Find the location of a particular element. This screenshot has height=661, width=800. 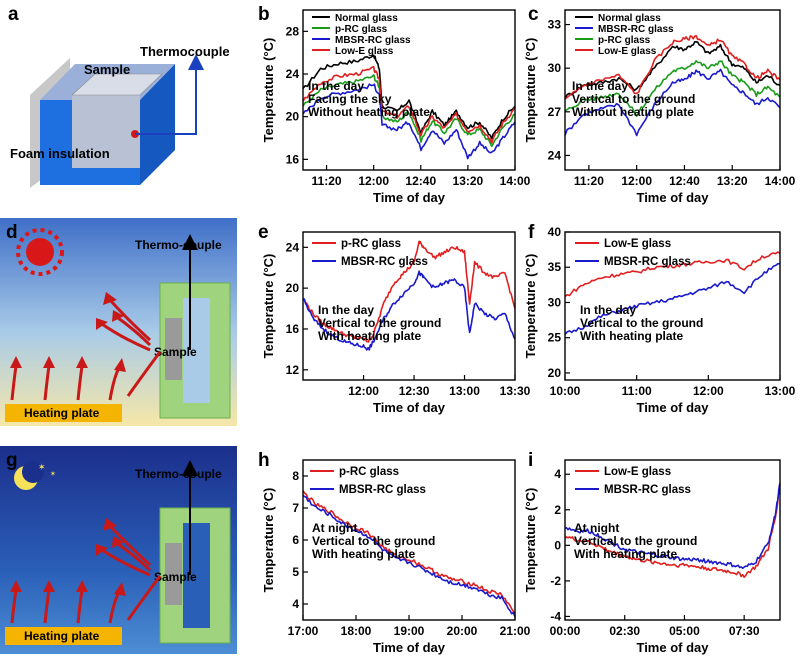

panel-label-b: b is located at coordinates (264, 14).